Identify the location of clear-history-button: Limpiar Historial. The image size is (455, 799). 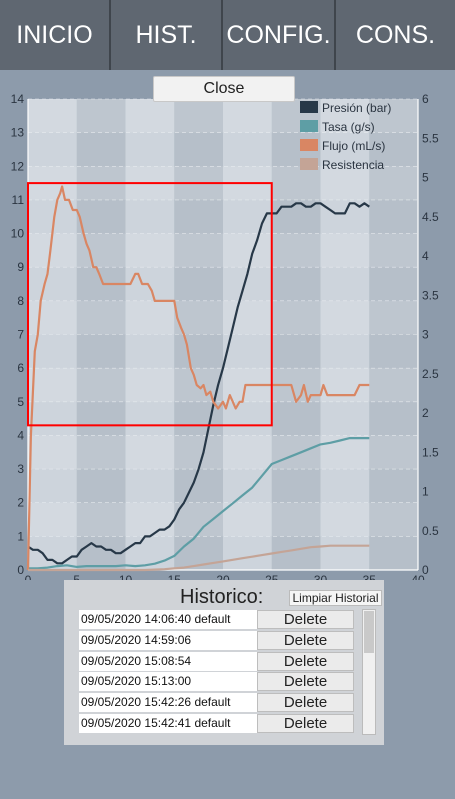
(335, 598).